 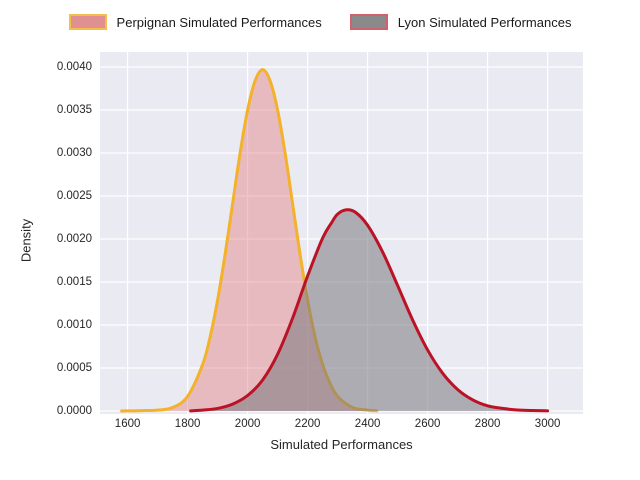 What do you see at coordinates (487, 424) in the screenshot?
I see `x-tick-label: 2800` at bounding box center [487, 424].